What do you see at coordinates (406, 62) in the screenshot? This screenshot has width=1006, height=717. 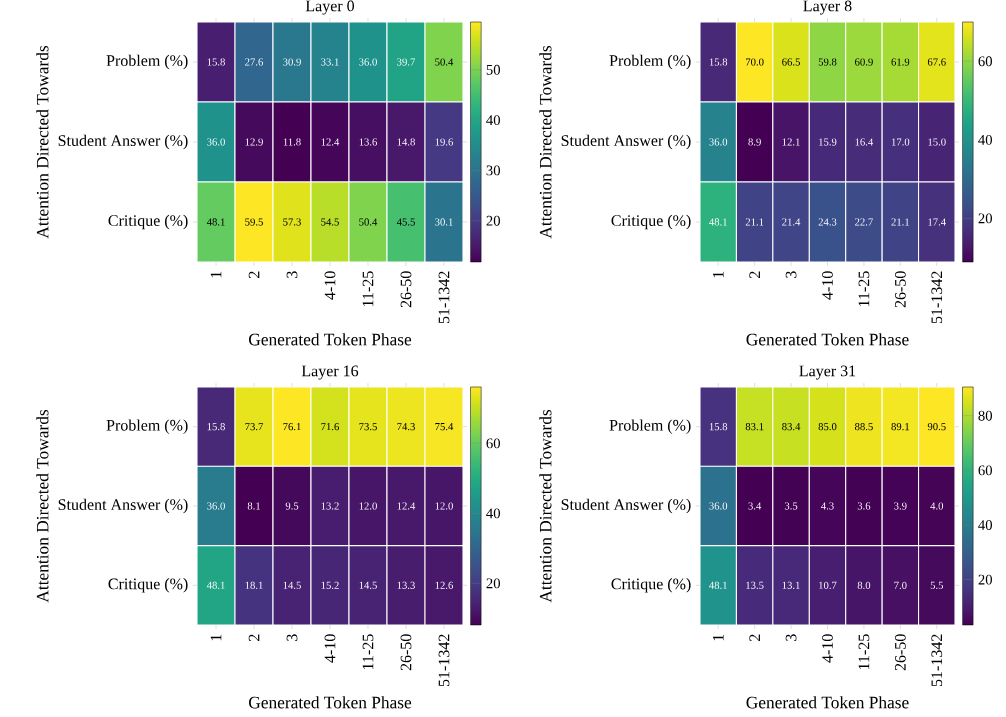 I see `data-label: 39.7` at bounding box center [406, 62].